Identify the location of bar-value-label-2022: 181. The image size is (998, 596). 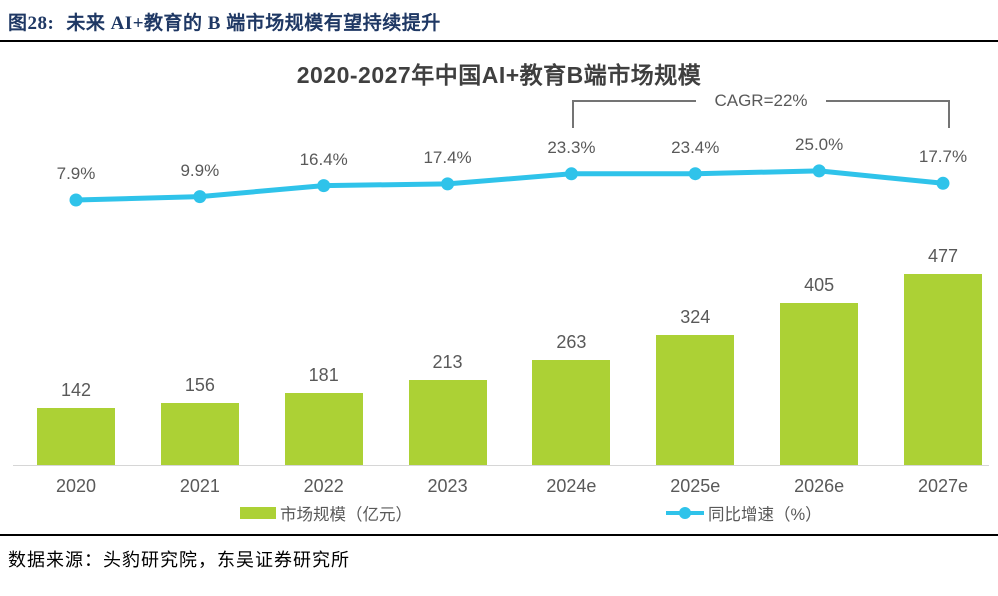
(323, 374).